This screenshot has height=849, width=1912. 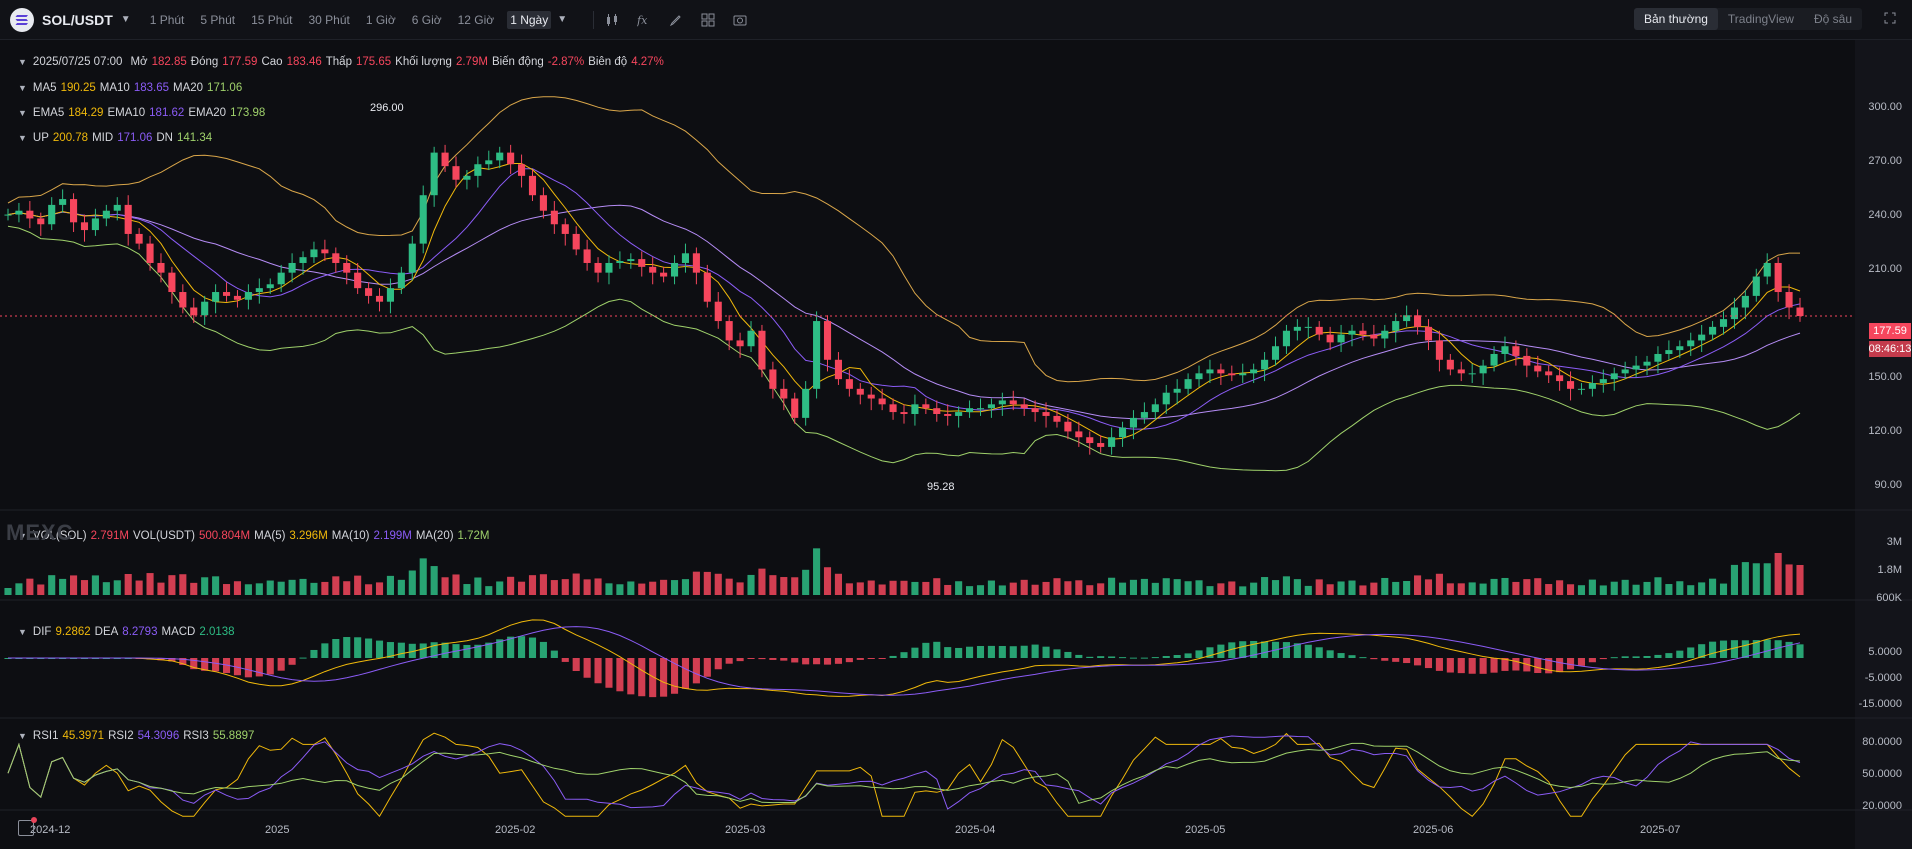 What do you see at coordinates (1433, 830) in the screenshot?
I see `x-tick-6: 2025-06` at bounding box center [1433, 830].